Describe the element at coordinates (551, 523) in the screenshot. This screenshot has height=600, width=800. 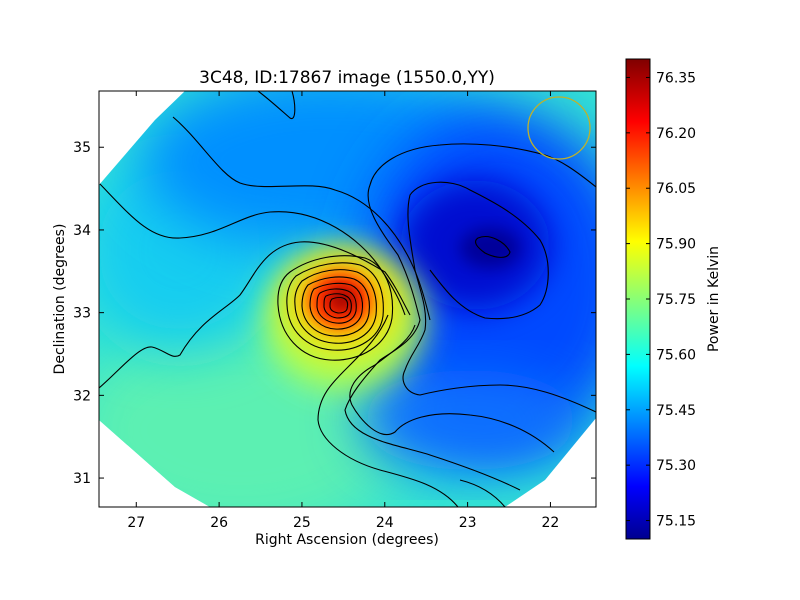
I see `x-tick-label: 22` at that location.